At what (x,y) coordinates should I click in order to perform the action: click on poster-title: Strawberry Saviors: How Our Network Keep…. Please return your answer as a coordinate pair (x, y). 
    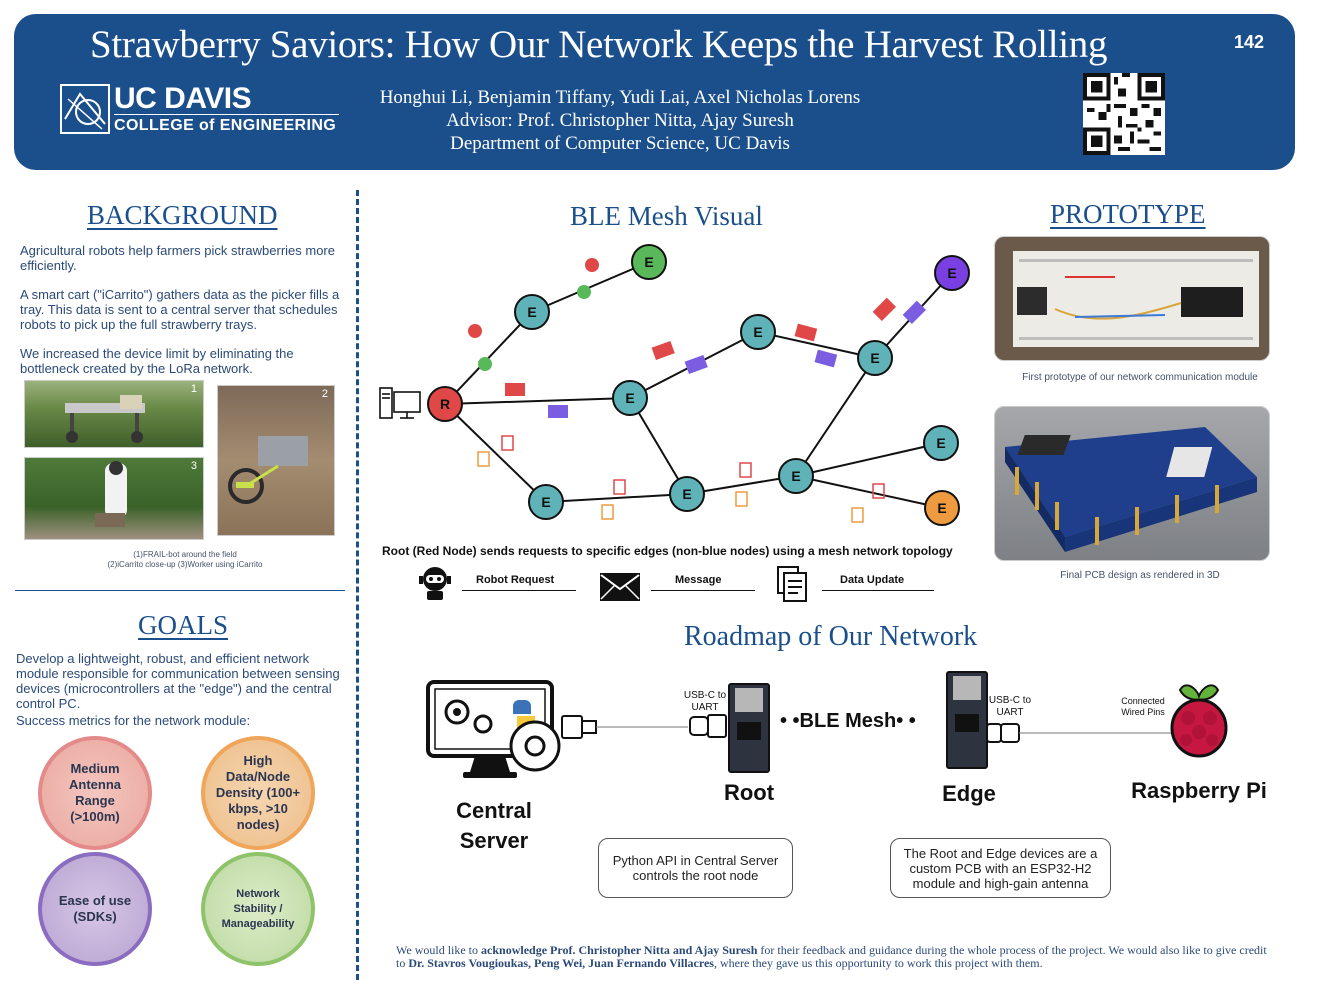
    Looking at the image, I should click on (599, 44).